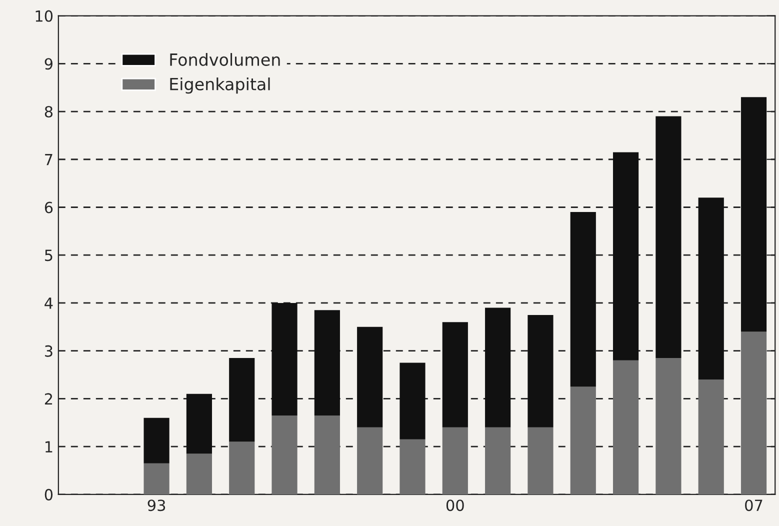 The image size is (779, 526). What do you see at coordinates (44, 16) in the screenshot?
I see `y-tick-label: 10` at bounding box center [44, 16].